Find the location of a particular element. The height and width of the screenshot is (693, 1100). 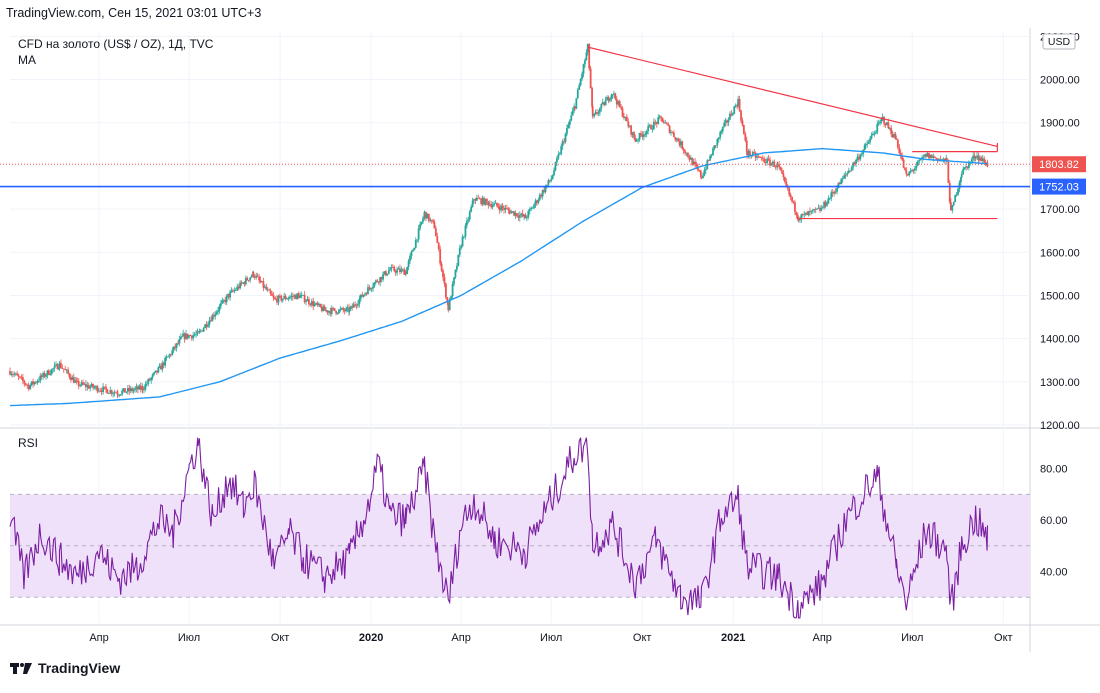

rsi-tick-label: 40.00 is located at coordinates (1054, 573).